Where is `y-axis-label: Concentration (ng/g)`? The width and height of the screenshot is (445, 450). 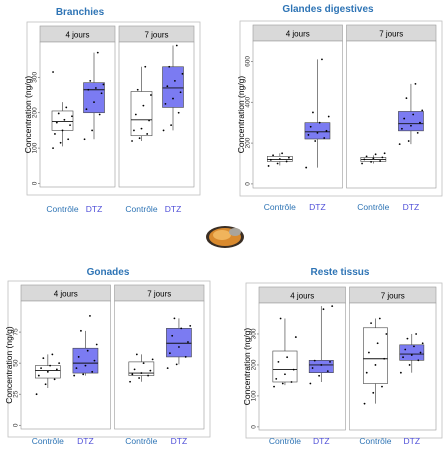 y-axis-label: Concentration (ng/g) is located at coordinates (241, 115).